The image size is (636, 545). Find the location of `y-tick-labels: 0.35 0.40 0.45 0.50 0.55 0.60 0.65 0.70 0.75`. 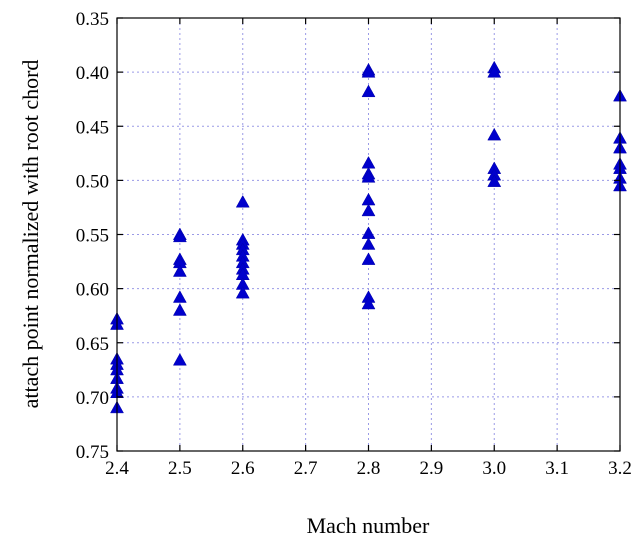

y-tick-labels: 0.35 0.40 0.45 0.50 0.55 0.60 0.65 0.70 0.75 is located at coordinates (92, 236).